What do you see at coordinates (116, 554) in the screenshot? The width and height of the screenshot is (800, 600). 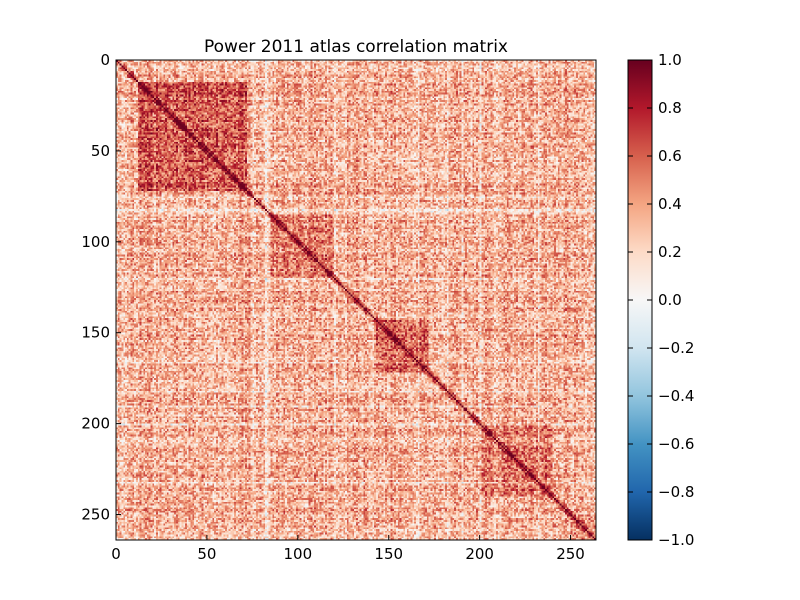 I see `x-tick-label: 0` at bounding box center [116, 554].